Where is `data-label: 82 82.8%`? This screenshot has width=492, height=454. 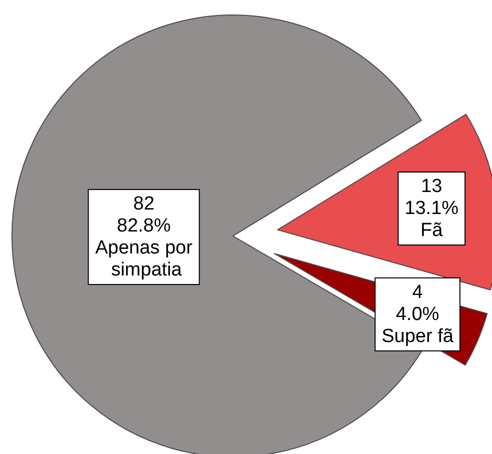
data-label: 82 82.8% is located at coordinates (143, 214).